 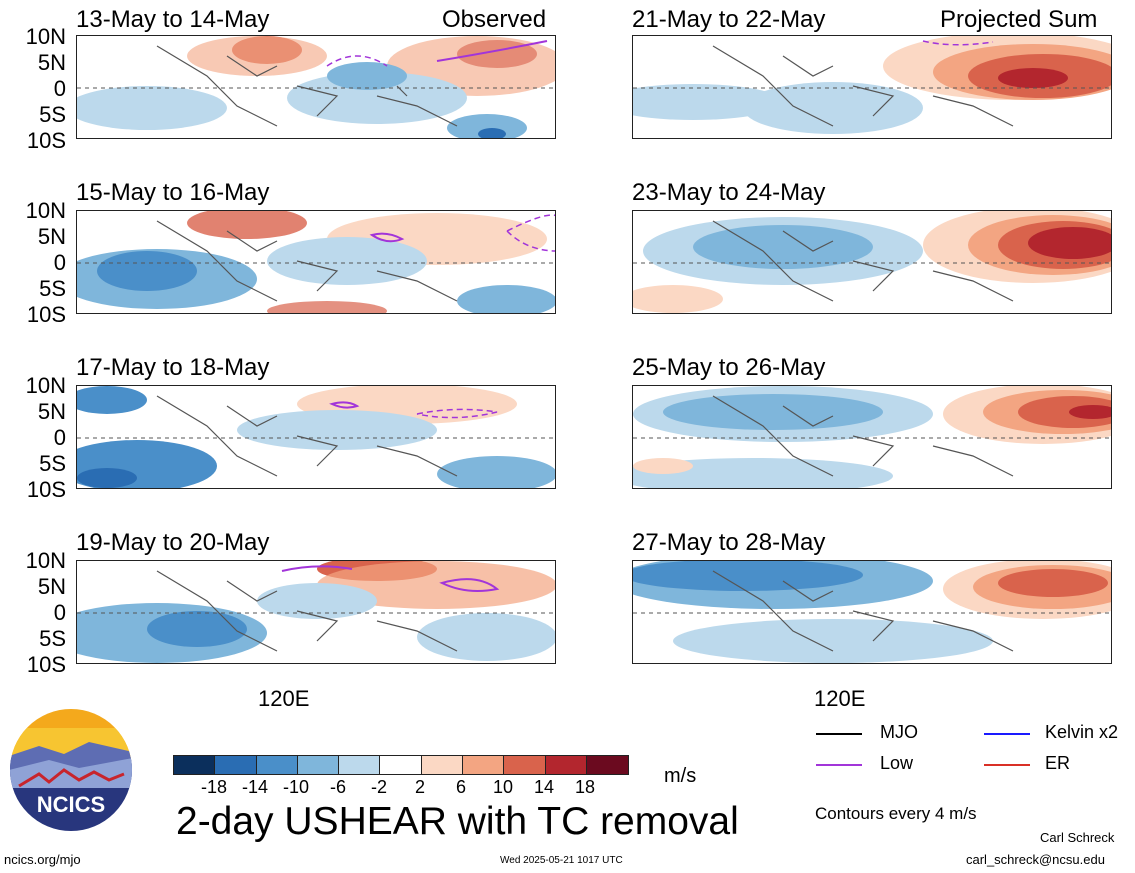 I want to click on legend-label-er: ER, so click(x=1058, y=763).